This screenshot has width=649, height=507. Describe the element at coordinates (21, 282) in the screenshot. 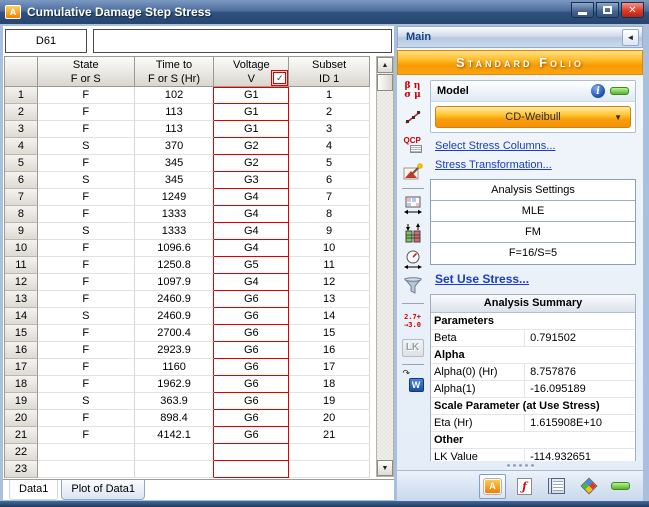

I see `row-number: 12` at that location.